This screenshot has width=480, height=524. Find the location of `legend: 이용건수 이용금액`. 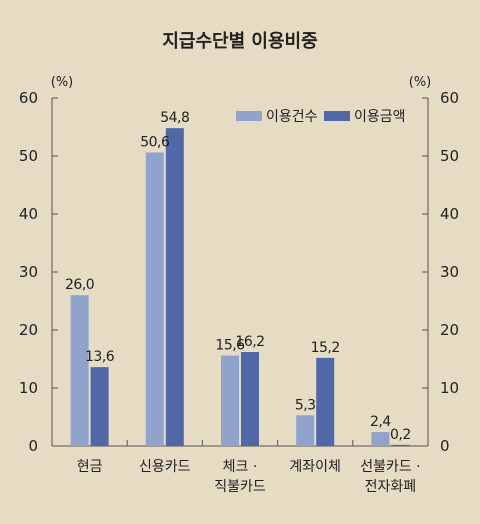

legend: 이용건수 이용금액 is located at coordinates (321, 117).